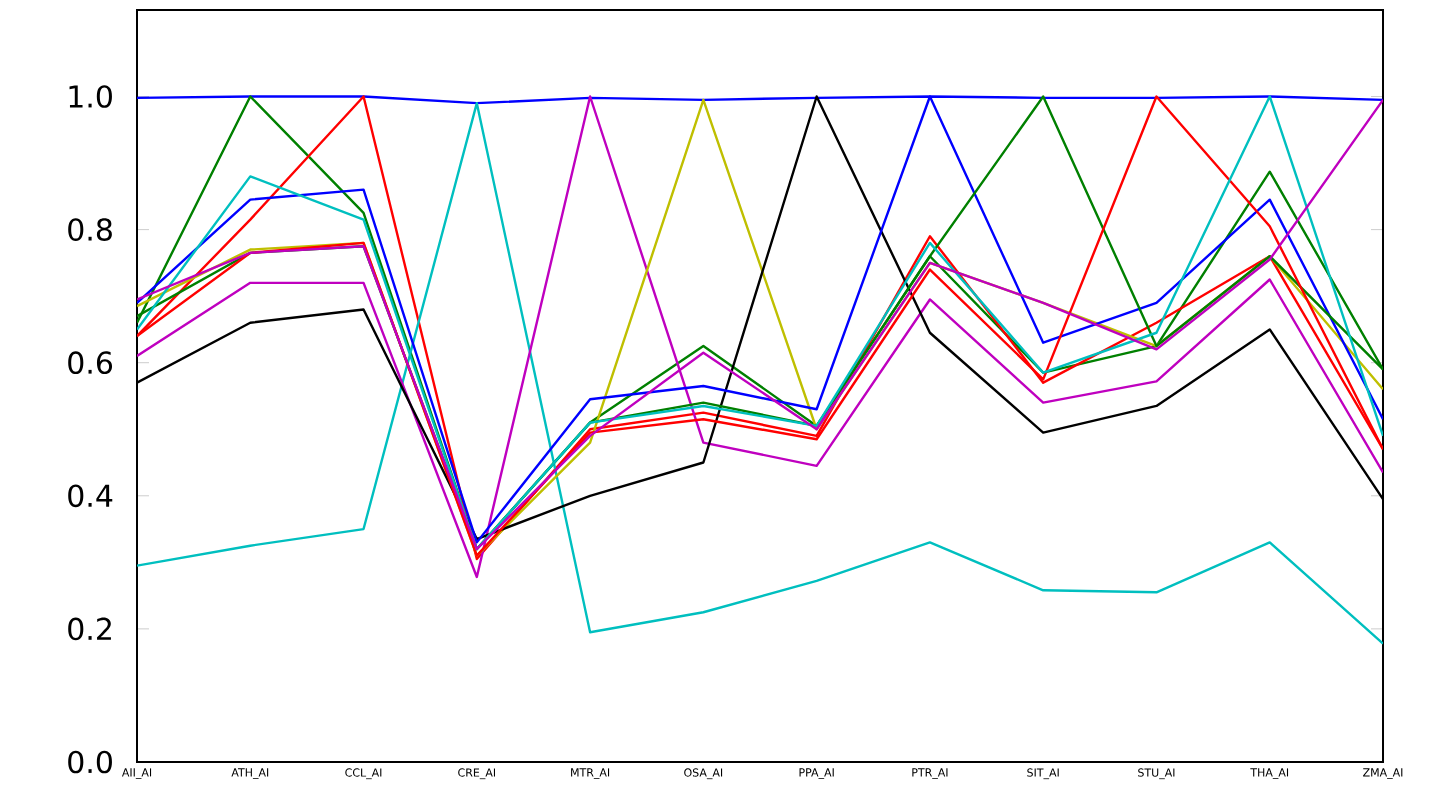 The image size is (1451, 796). What do you see at coordinates (250, 774) in the screenshot?
I see `x-tick-label: ATH_AI` at bounding box center [250, 774].